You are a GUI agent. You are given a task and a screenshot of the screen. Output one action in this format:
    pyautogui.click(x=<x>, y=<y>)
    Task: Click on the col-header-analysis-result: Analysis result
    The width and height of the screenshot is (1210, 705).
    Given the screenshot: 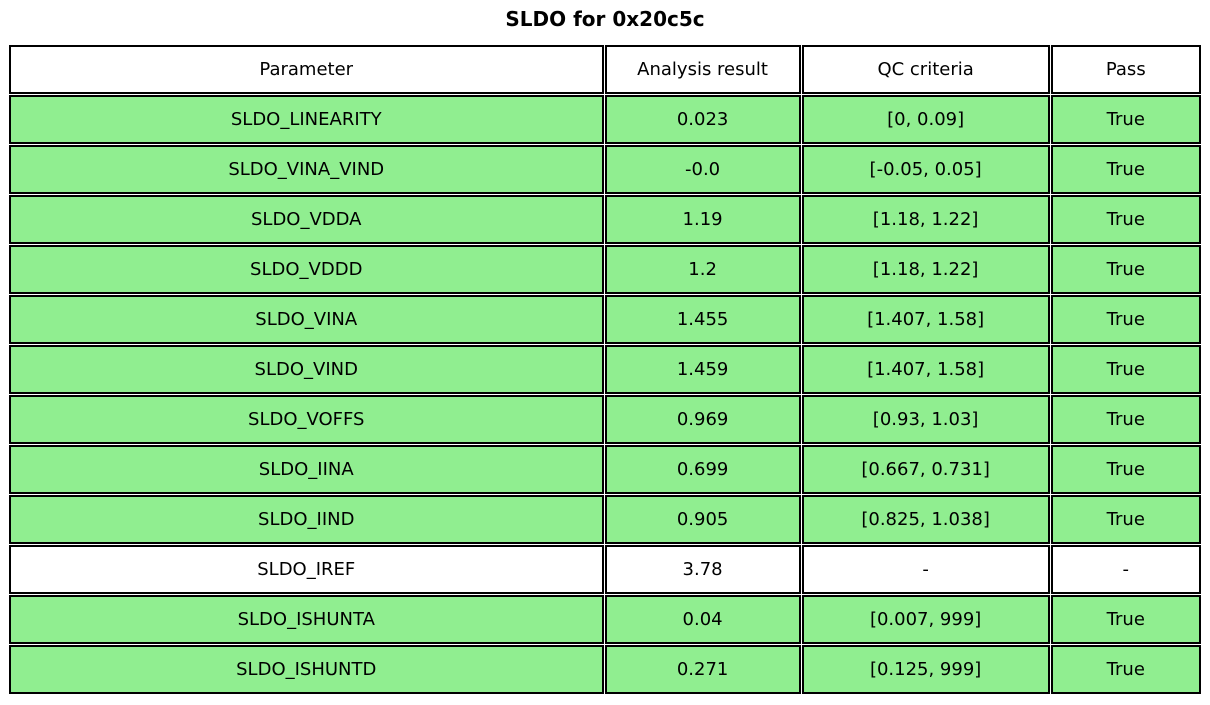 What is the action you would take?
    pyautogui.click(x=702, y=69)
    